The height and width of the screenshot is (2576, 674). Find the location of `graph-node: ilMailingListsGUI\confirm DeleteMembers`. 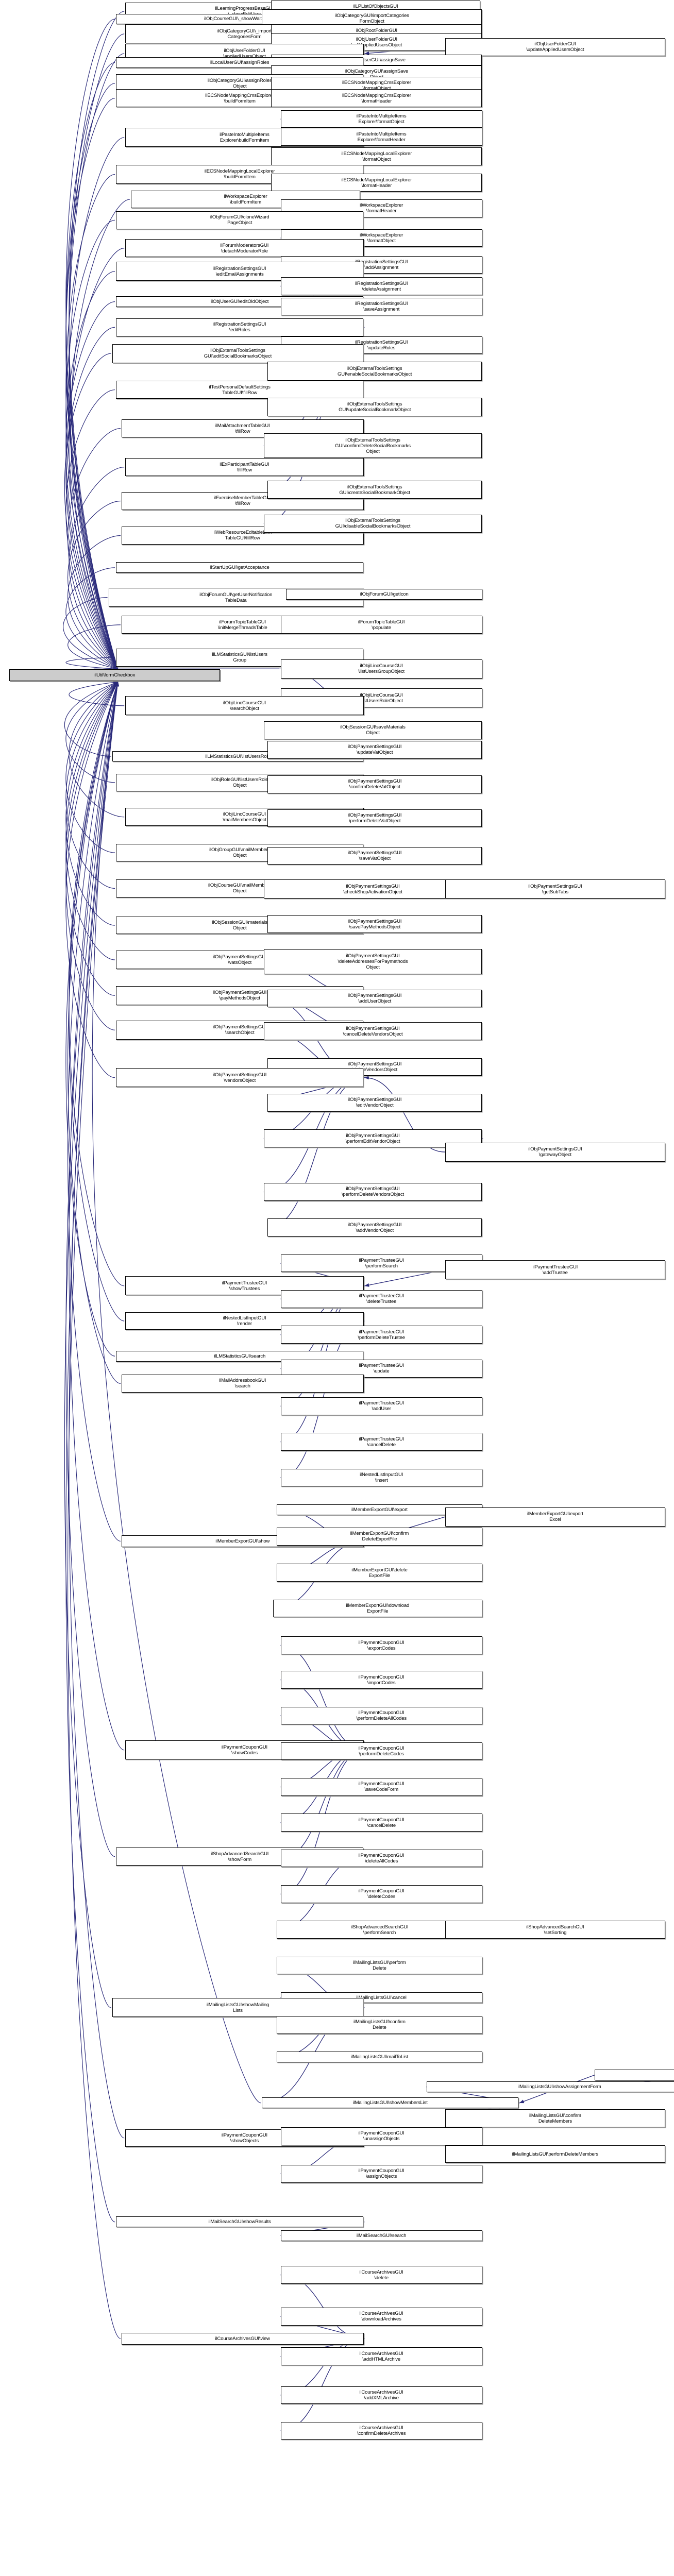

graph-node: ilMailingListsGUI\confirm DeleteMembers is located at coordinates (555, 2119).